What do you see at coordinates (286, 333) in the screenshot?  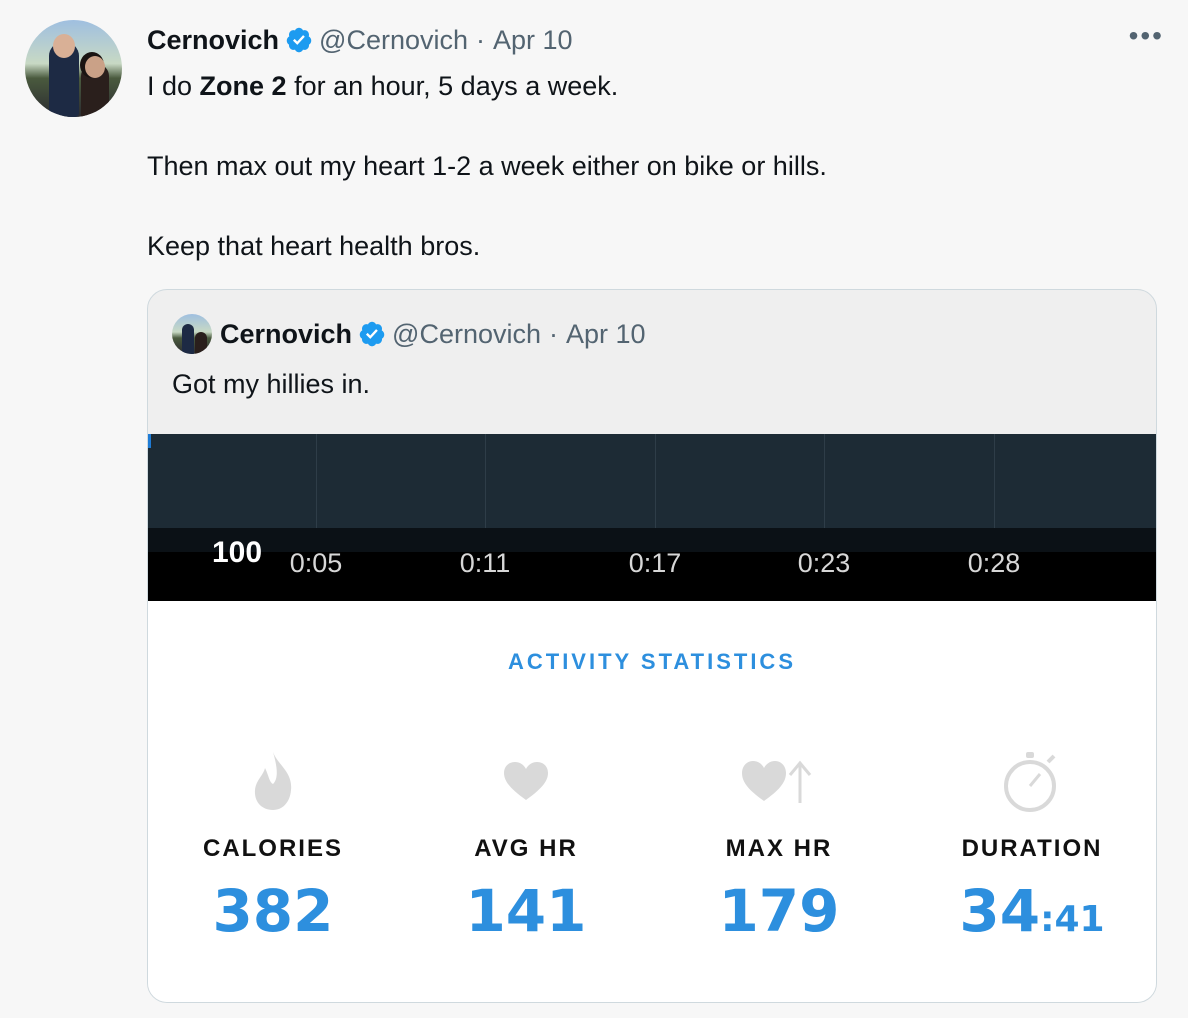 I see `quoted-author-name: Cernovich` at bounding box center [286, 333].